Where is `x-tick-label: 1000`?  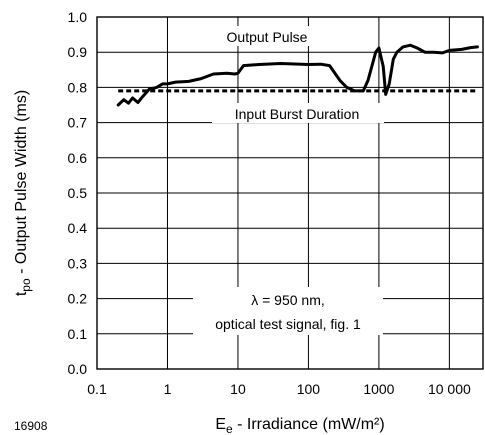 x-tick-label: 1000 is located at coordinates (378, 389).